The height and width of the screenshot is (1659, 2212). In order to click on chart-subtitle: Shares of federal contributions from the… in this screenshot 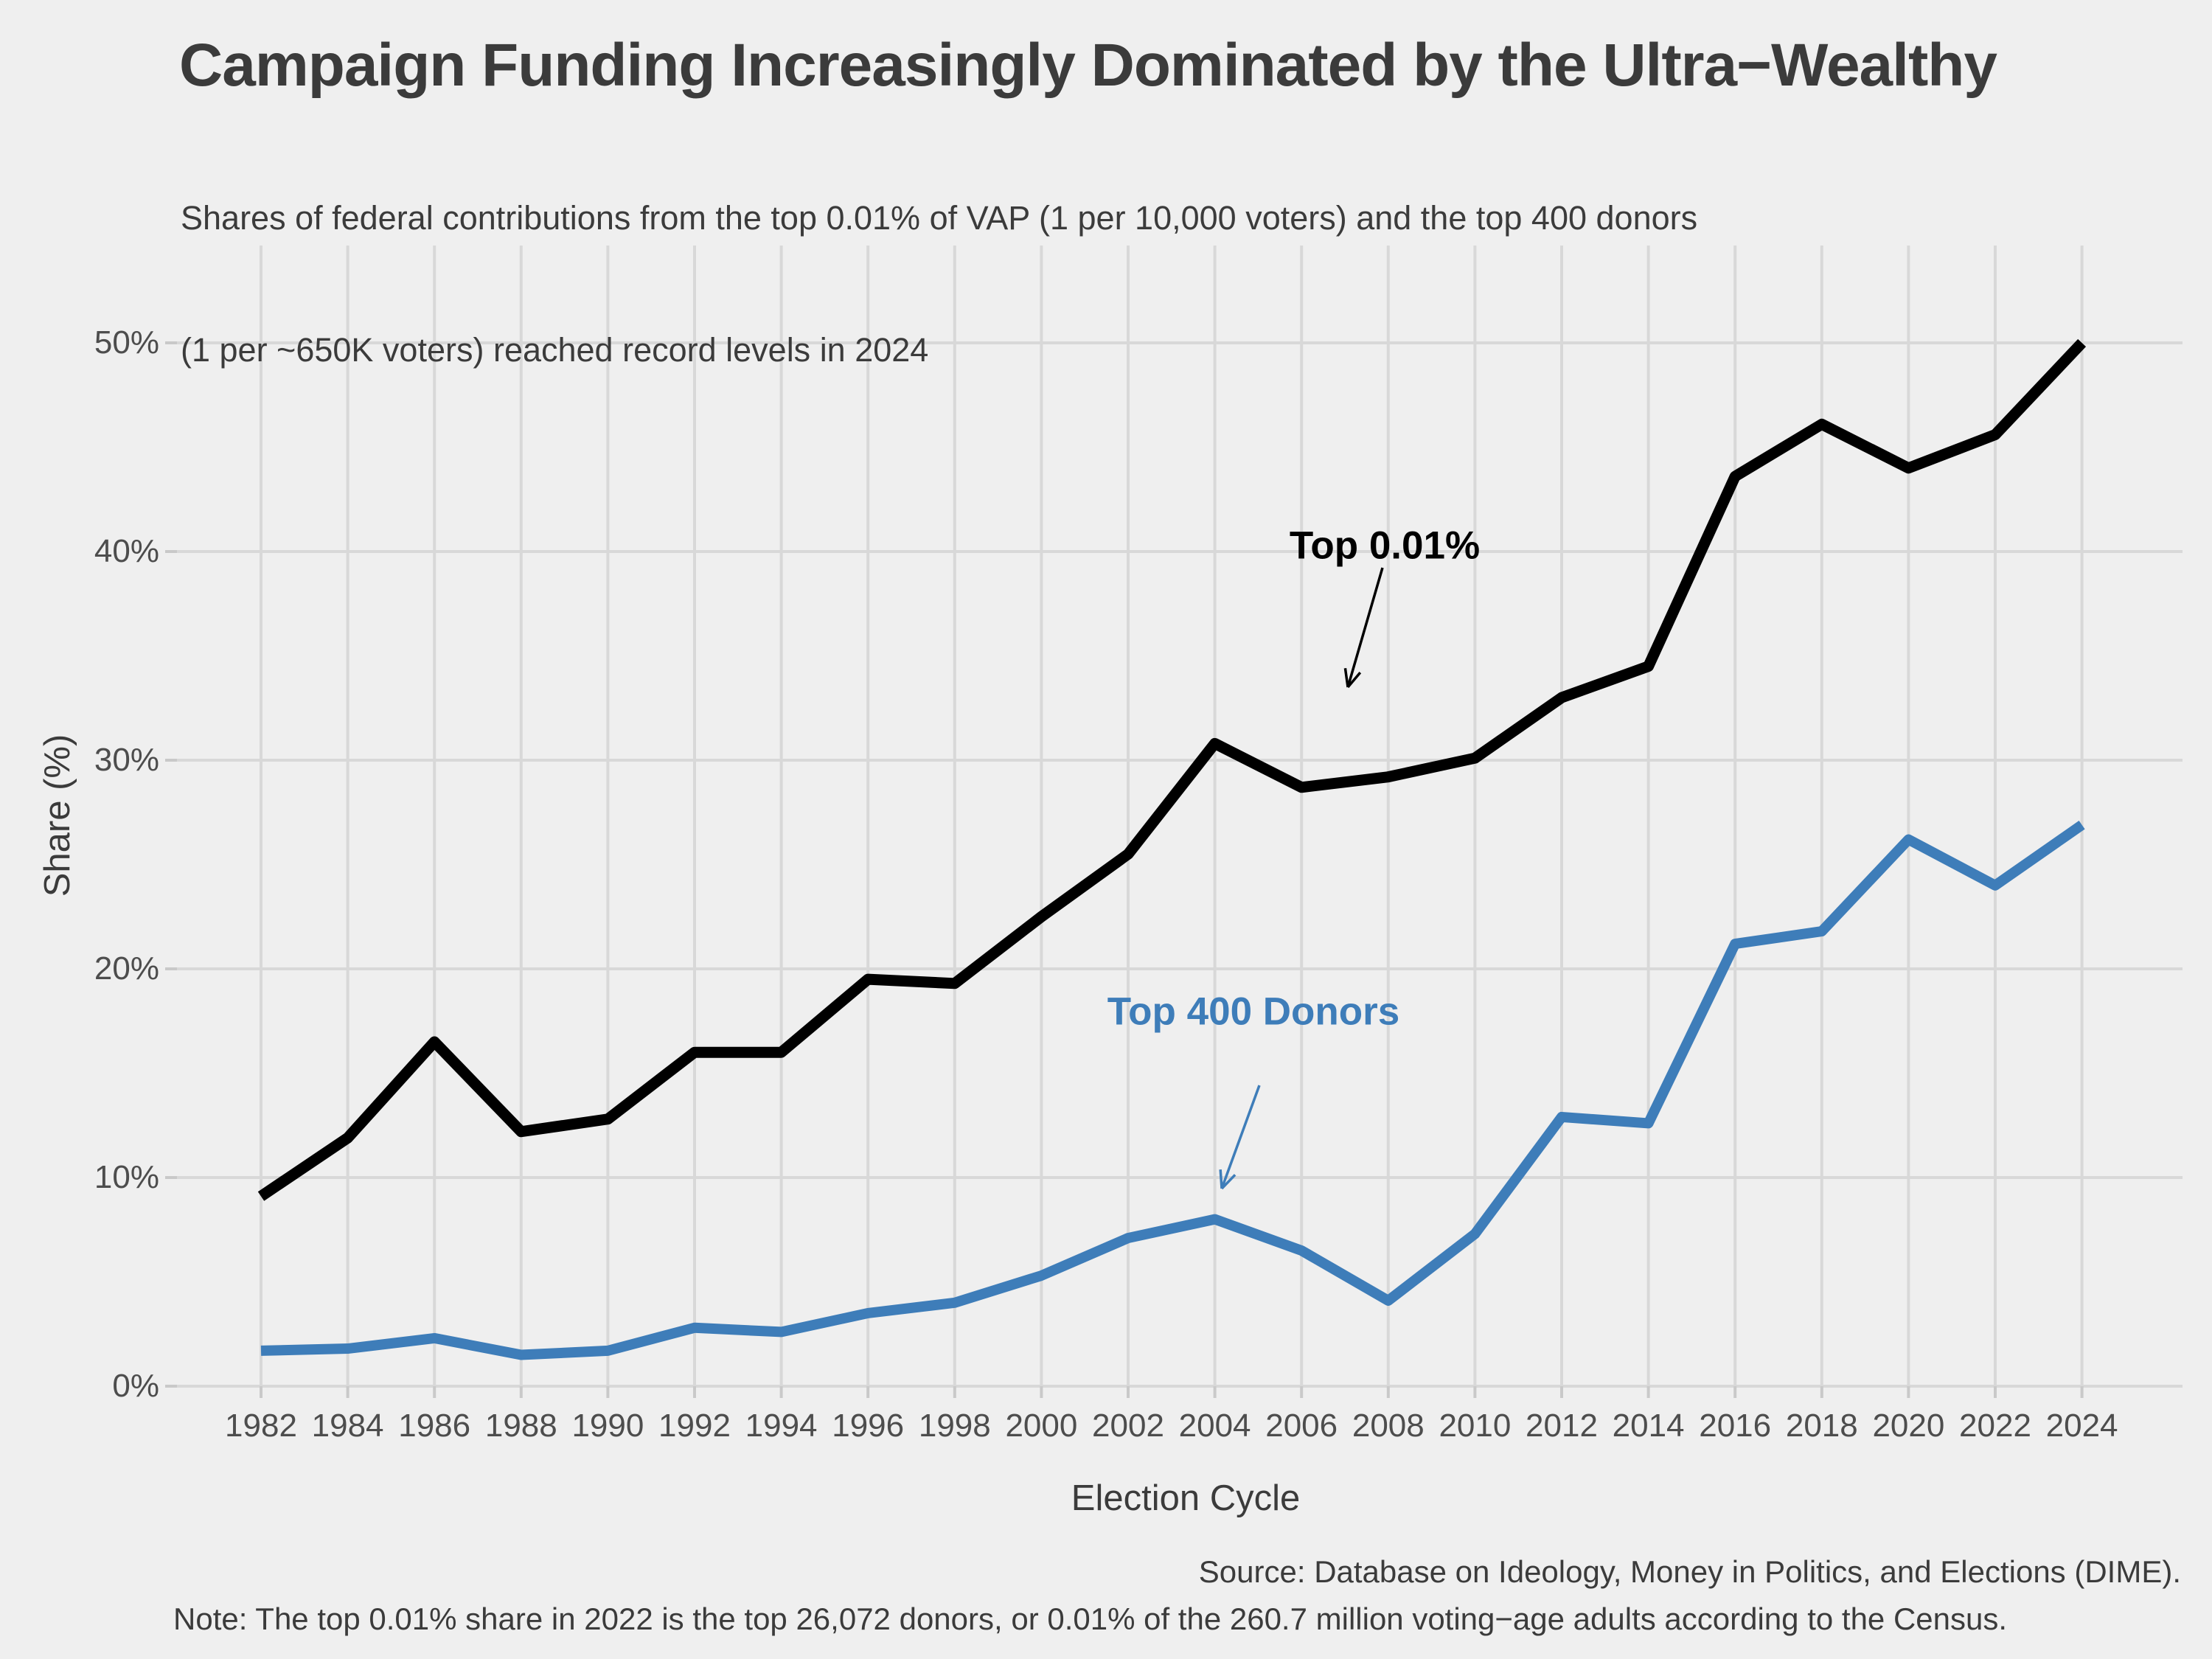, I will do `click(939, 284)`.